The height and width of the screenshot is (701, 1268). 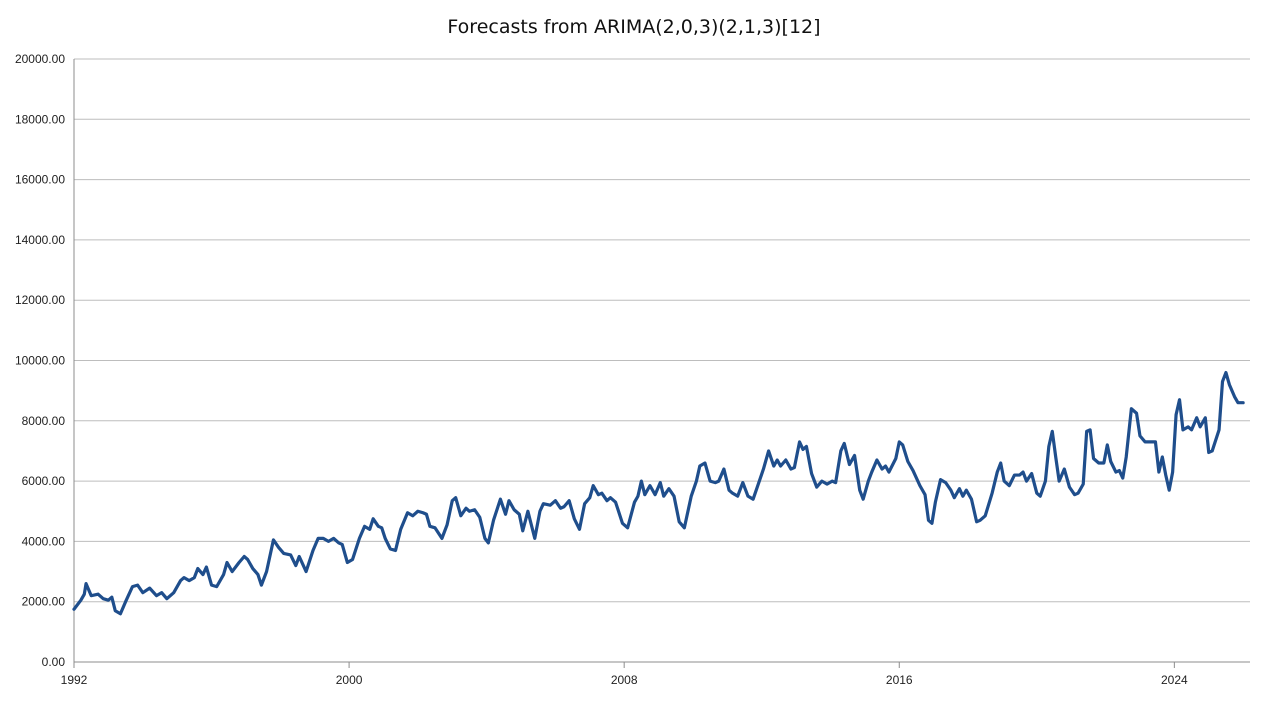 What do you see at coordinates (40, 119) in the screenshot?
I see `y-tick-label: 18000.00` at bounding box center [40, 119].